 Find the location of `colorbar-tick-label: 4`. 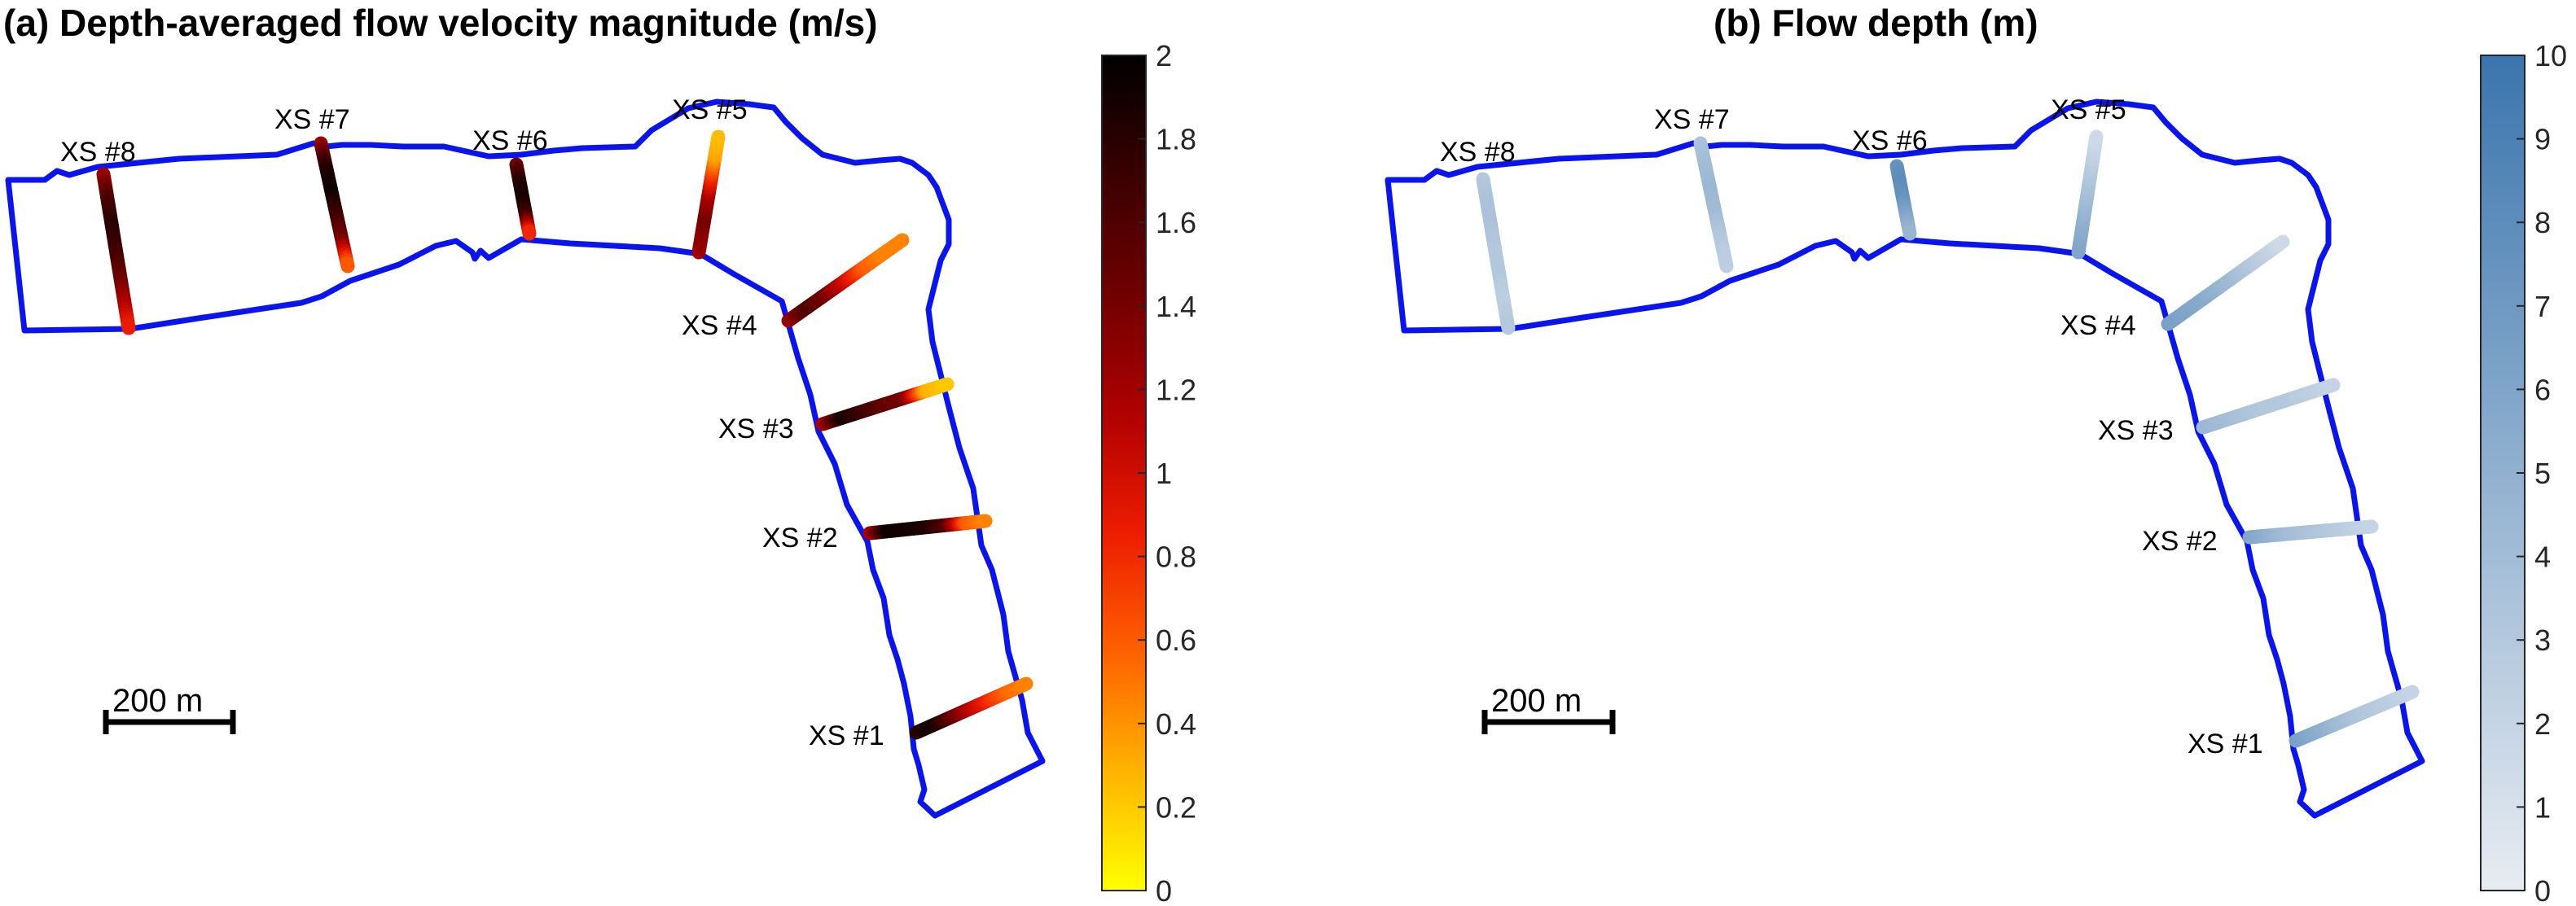

colorbar-tick-label: 4 is located at coordinates (2542, 557).